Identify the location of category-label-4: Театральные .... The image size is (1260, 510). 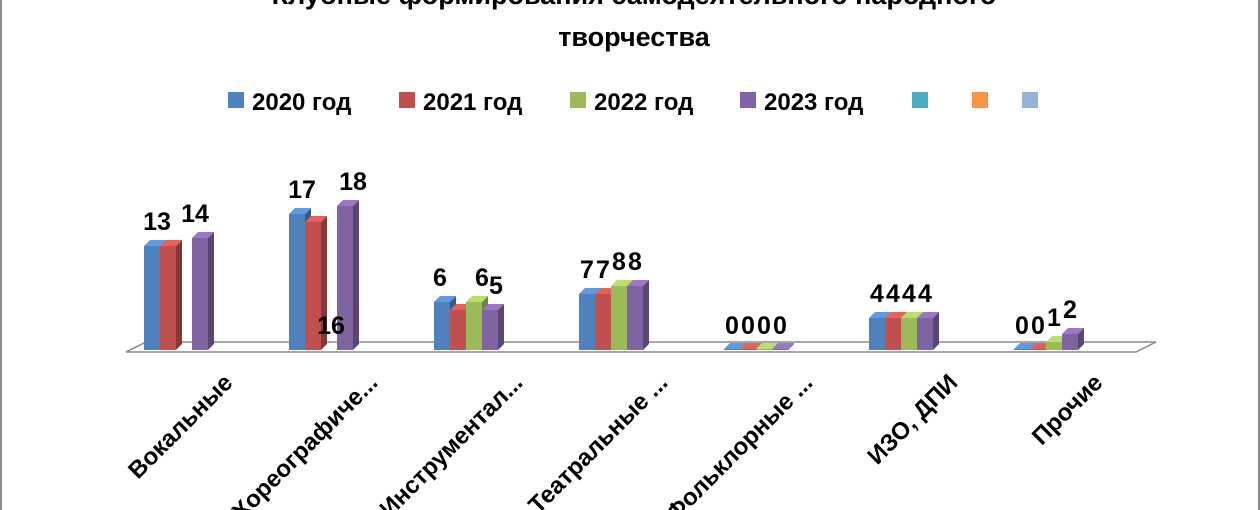
(598, 439).